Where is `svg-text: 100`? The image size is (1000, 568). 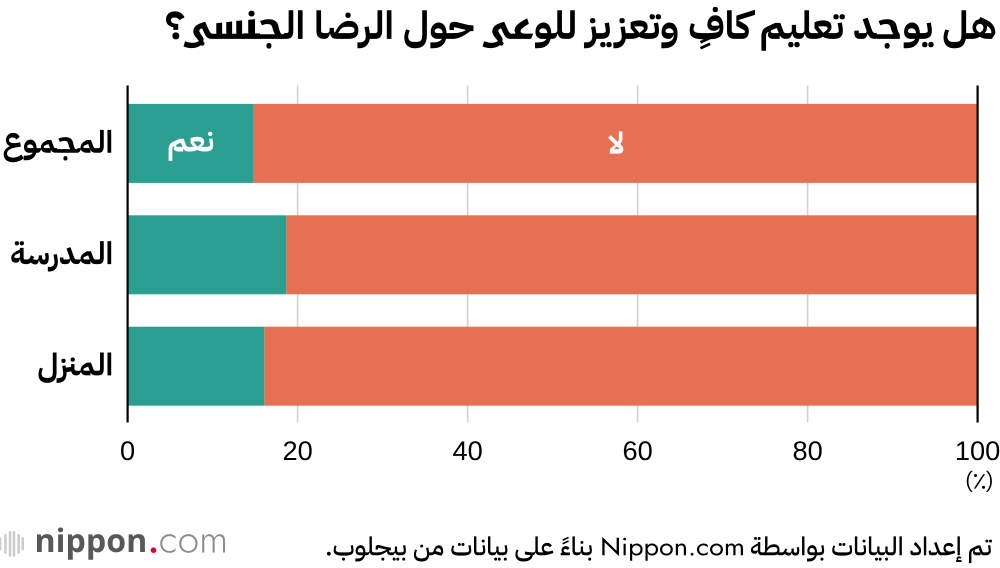
svg-text: 100 is located at coordinates (977, 450).